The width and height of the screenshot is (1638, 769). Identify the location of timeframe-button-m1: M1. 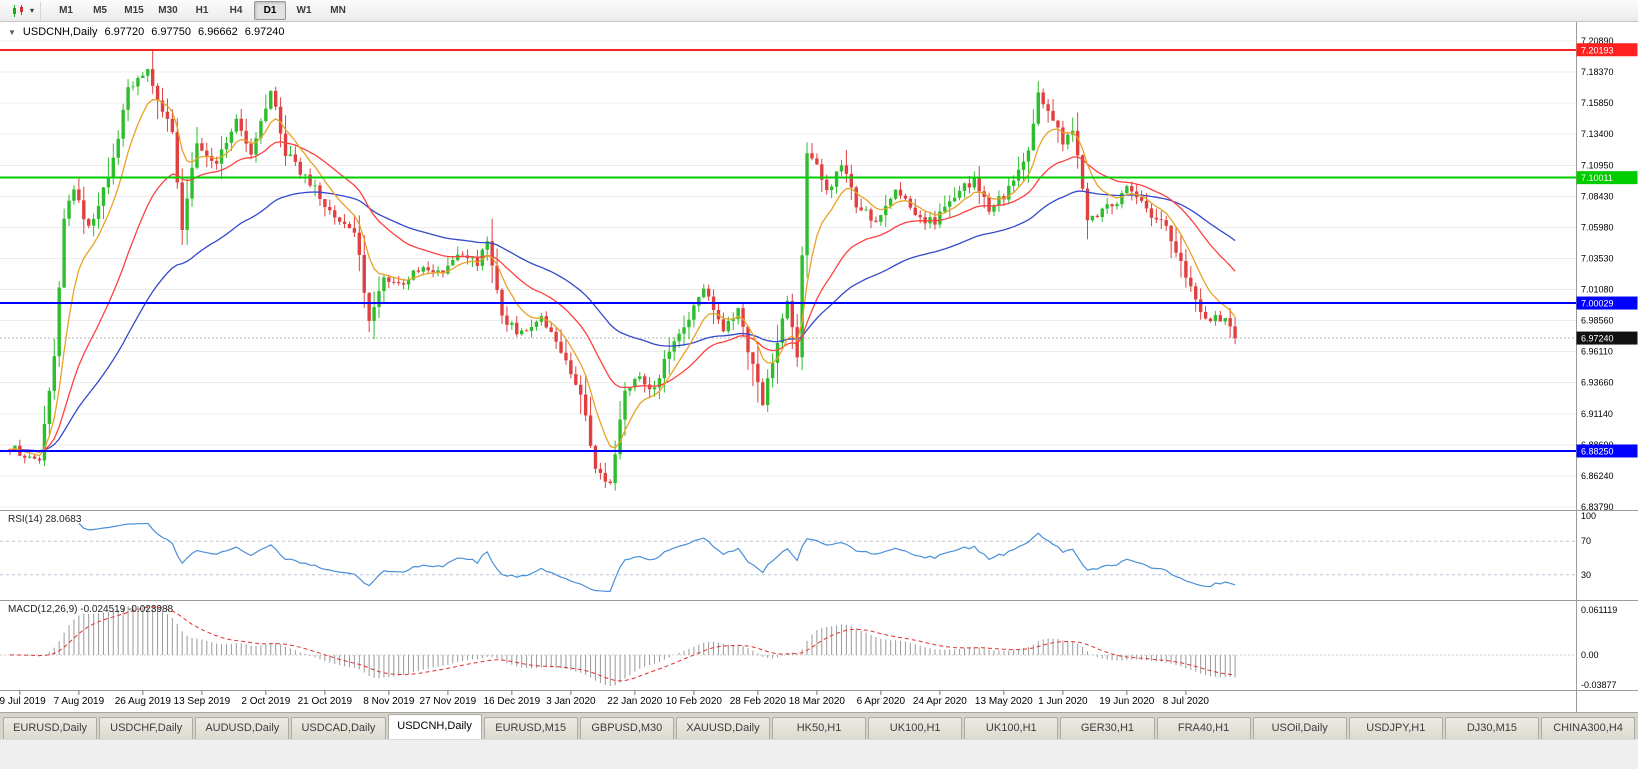
(66, 10).